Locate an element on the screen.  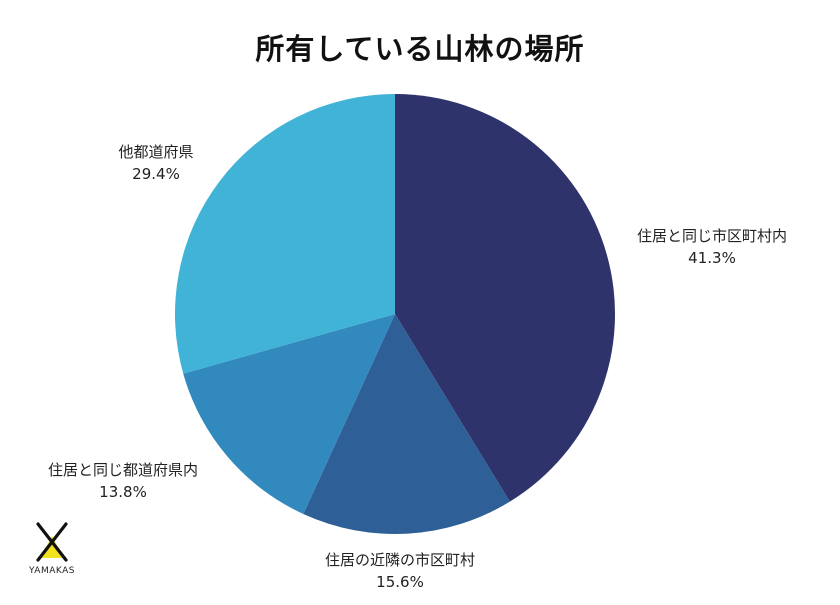
yamakas-logo: YAMAKAS is located at coordinates (52, 552).